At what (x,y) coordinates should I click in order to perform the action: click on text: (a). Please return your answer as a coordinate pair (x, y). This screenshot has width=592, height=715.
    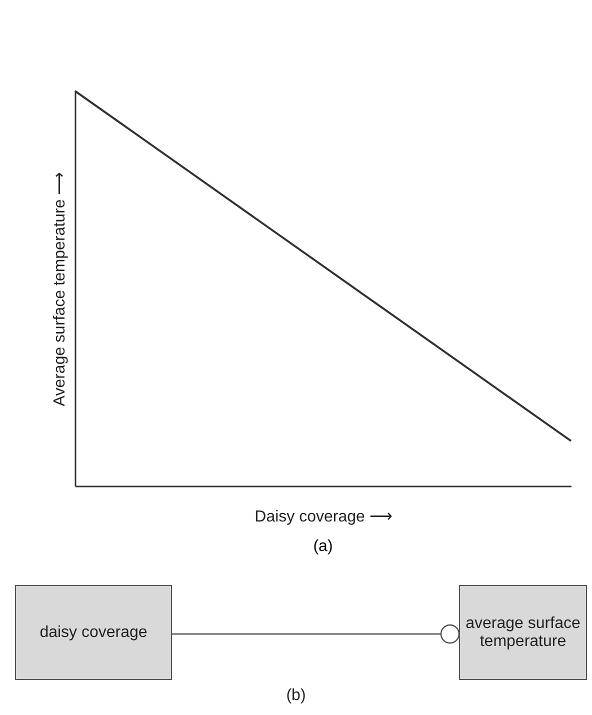
    Looking at the image, I should click on (323, 546).